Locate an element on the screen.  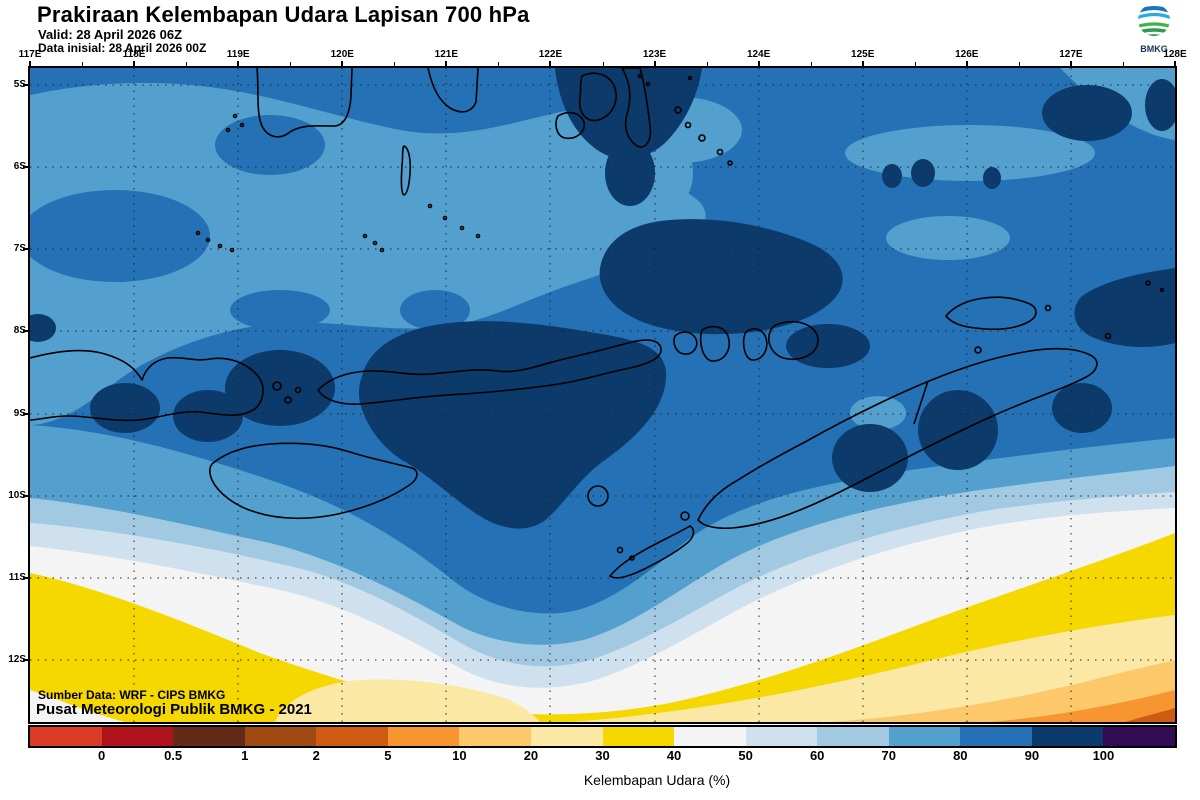
x-axis-label: 121E is located at coordinates (446, 54).